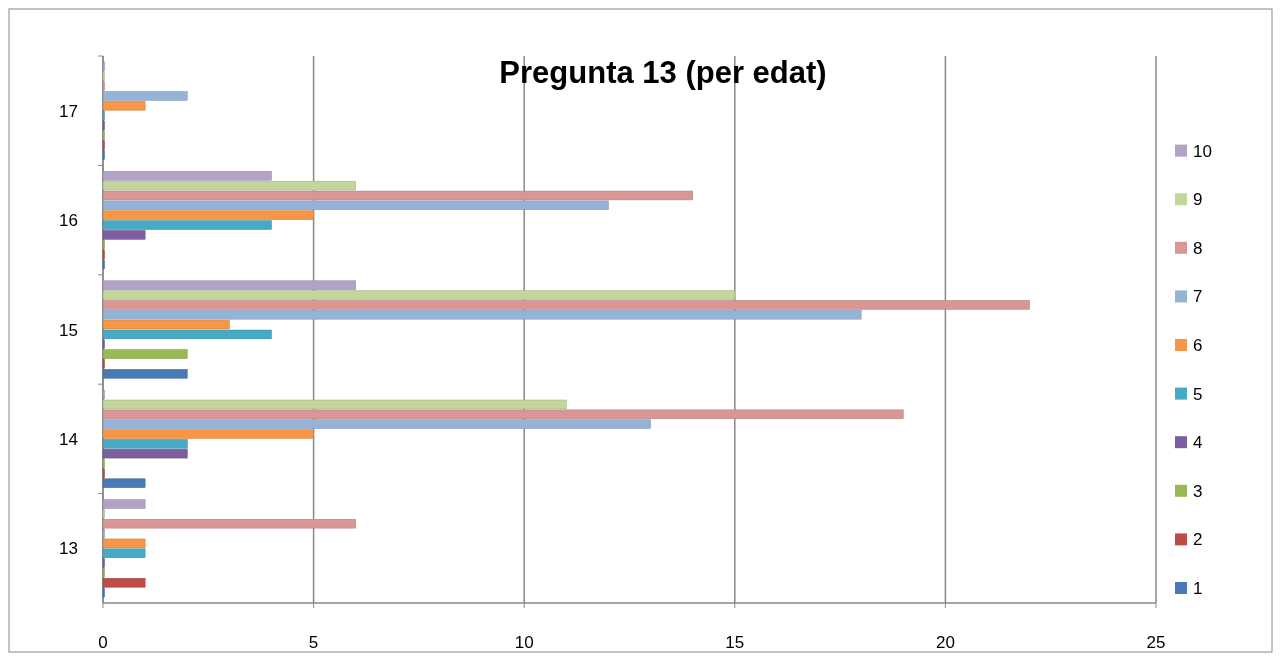 Image resolution: width=1281 pixels, height=661 pixels. Describe the element at coordinates (1198, 248) in the screenshot. I see `legend-label: 8` at that location.